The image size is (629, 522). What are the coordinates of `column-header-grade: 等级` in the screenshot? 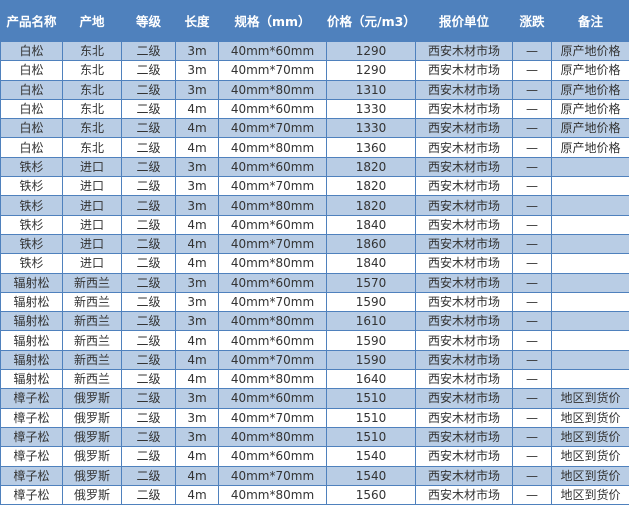 It's located at (148, 21).